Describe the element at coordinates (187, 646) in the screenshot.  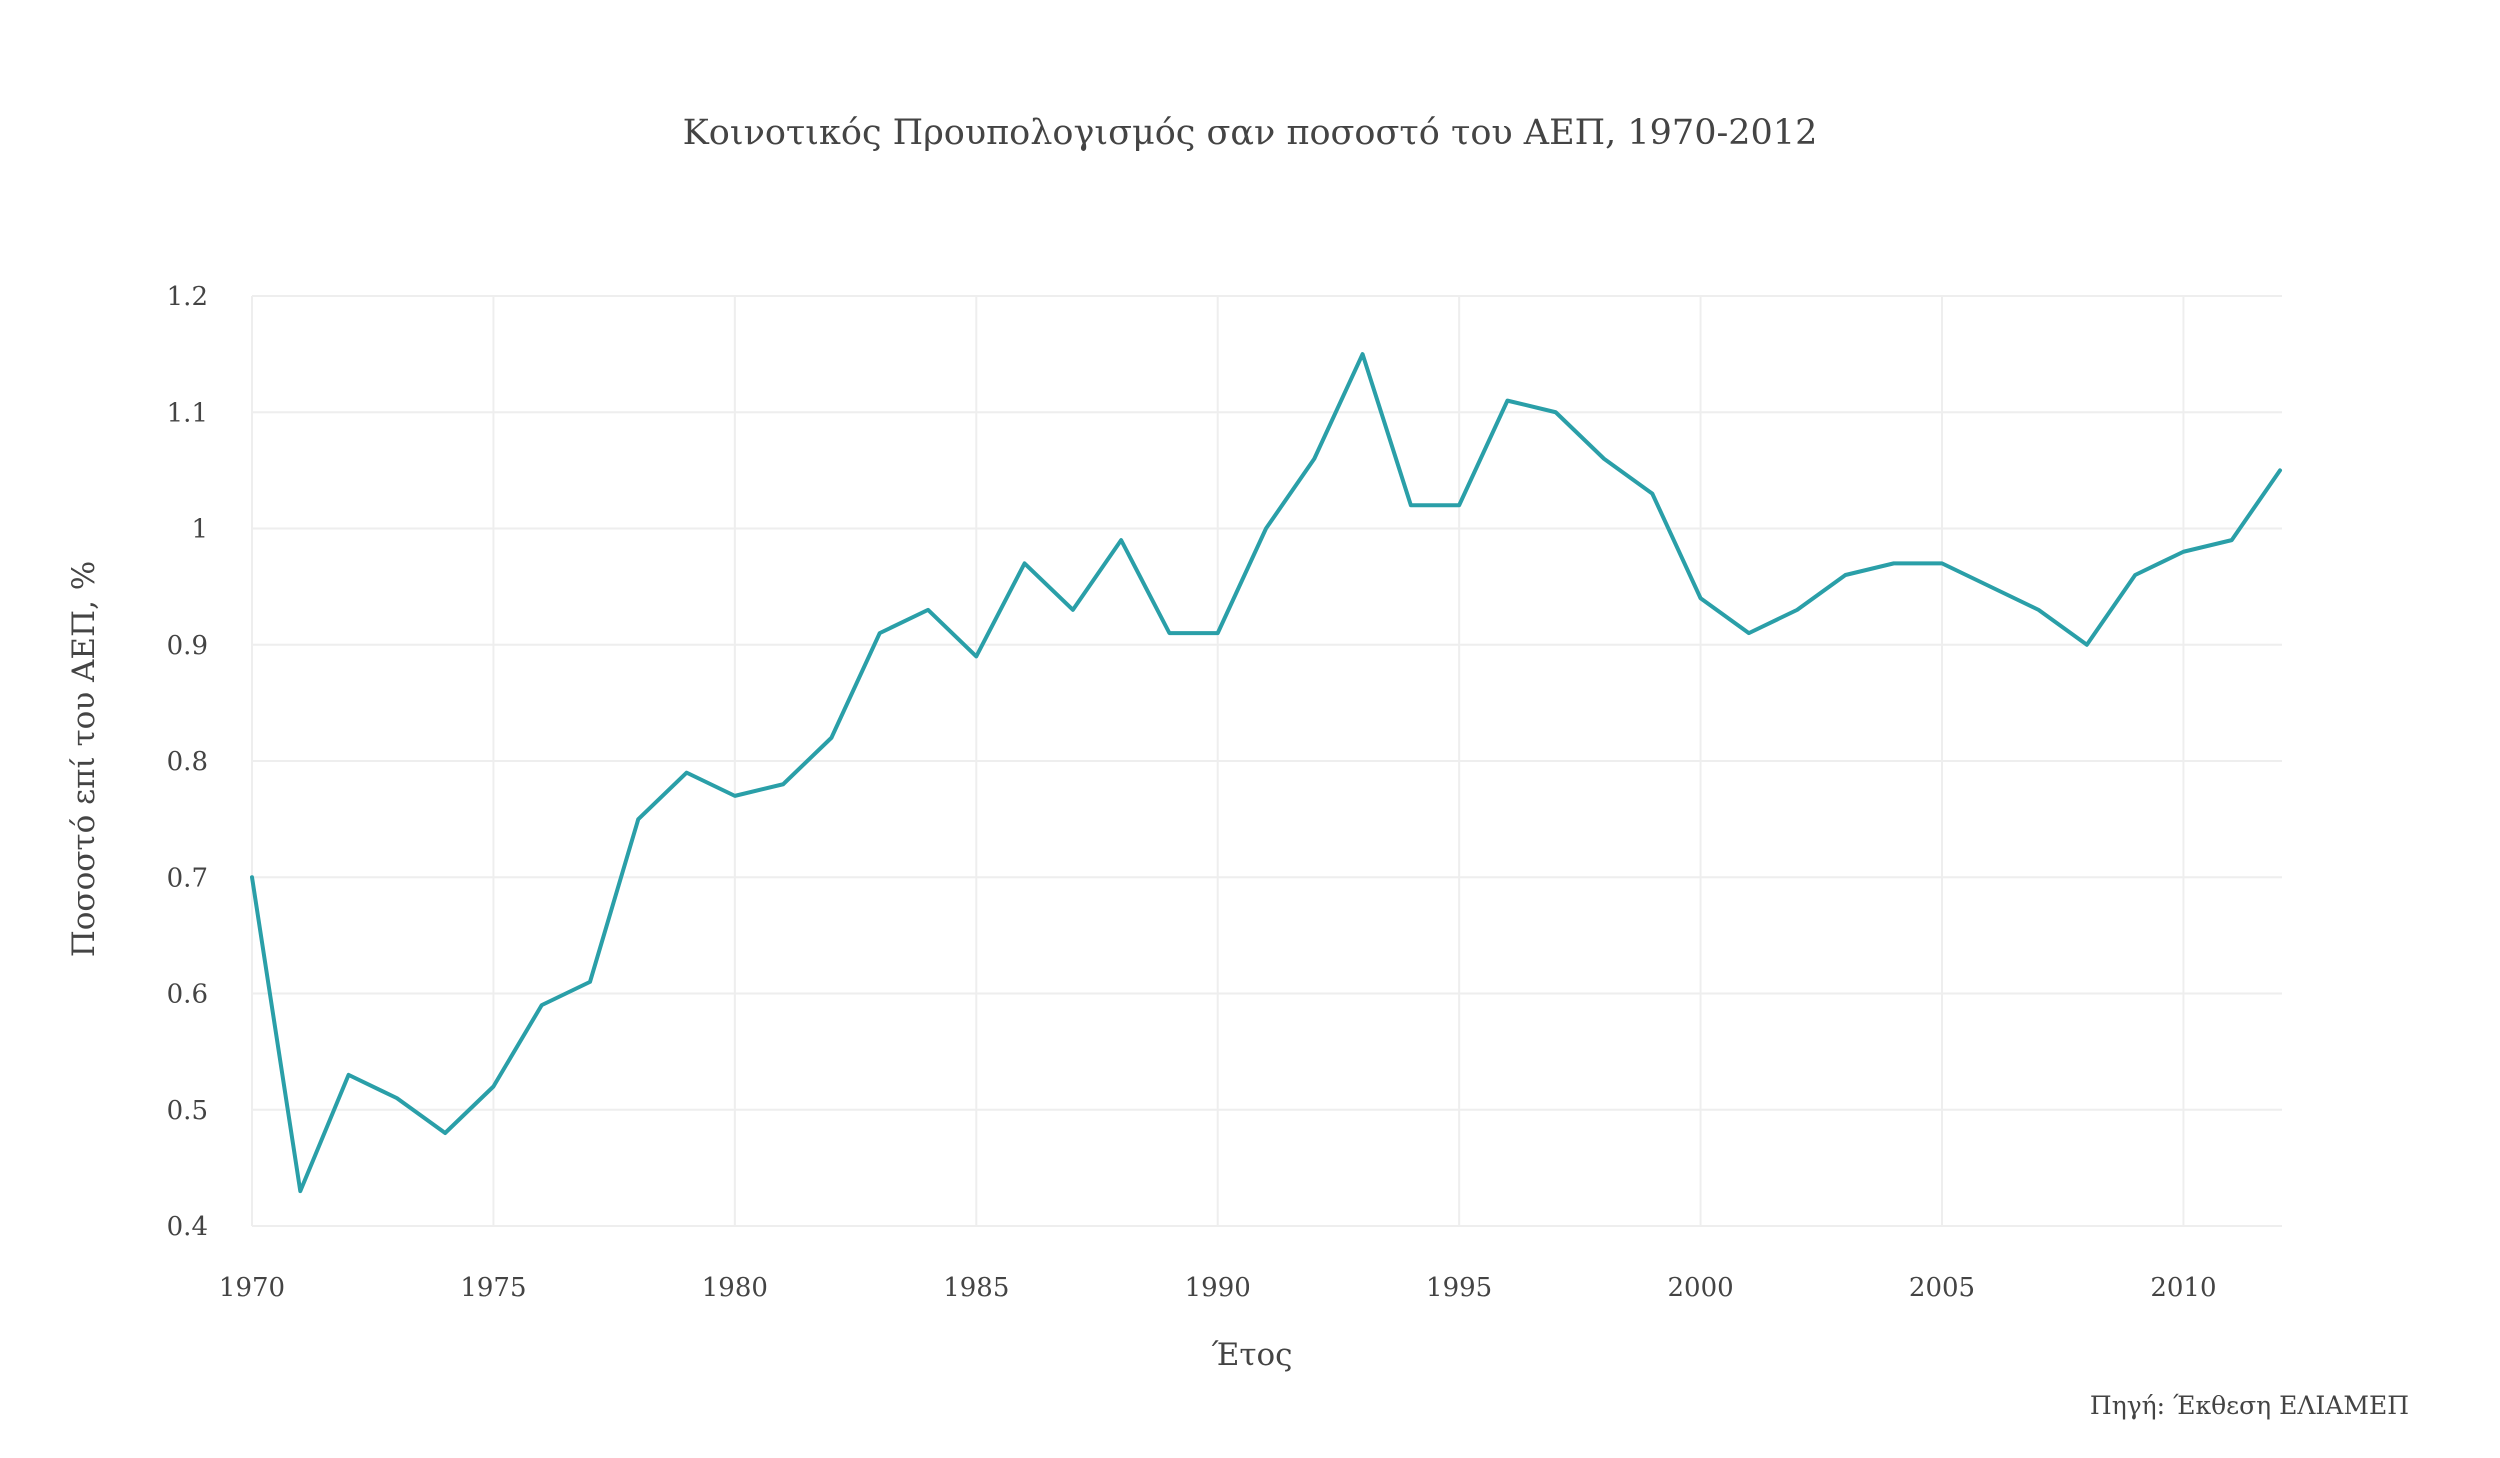
I see `y-tick-label: 0.9` at that location.